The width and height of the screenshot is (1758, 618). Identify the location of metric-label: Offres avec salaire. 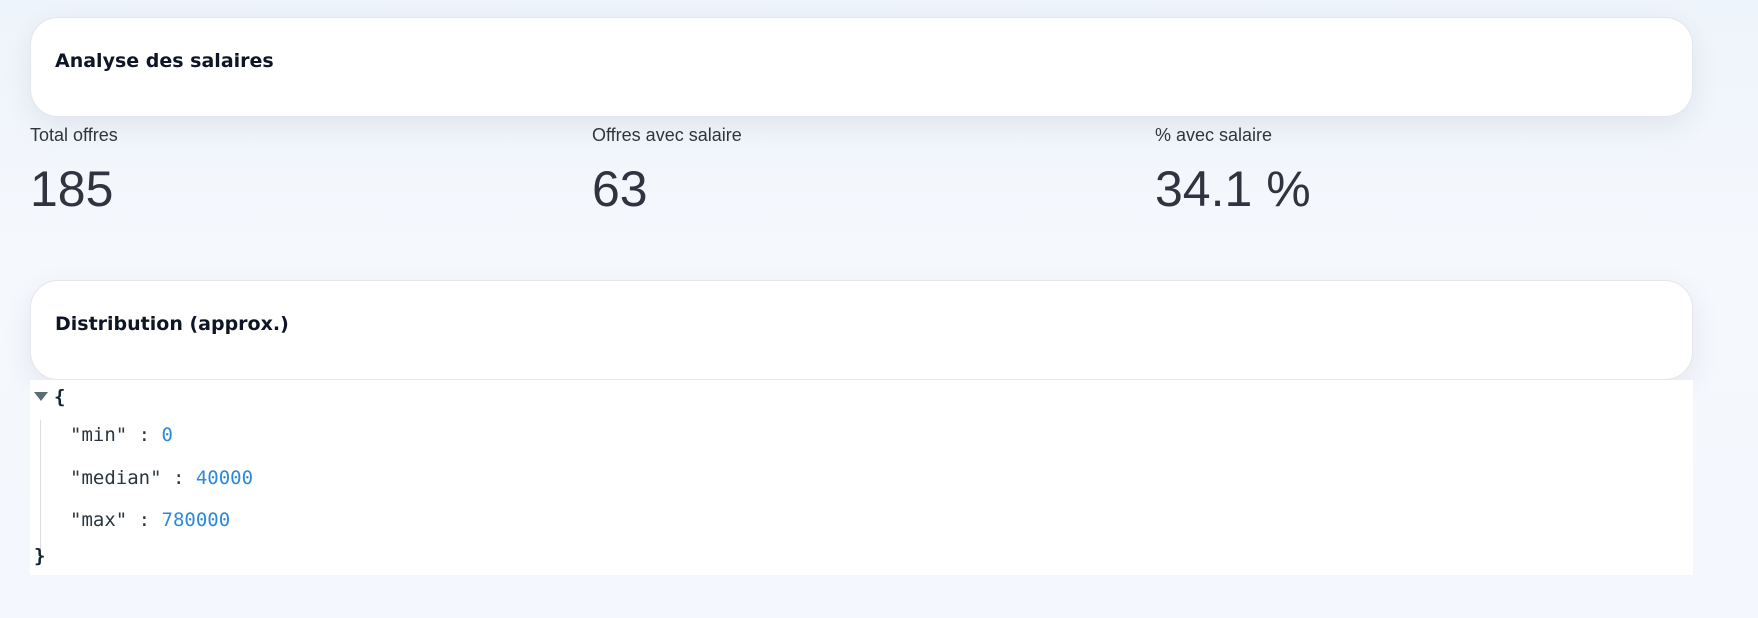
(667, 135).